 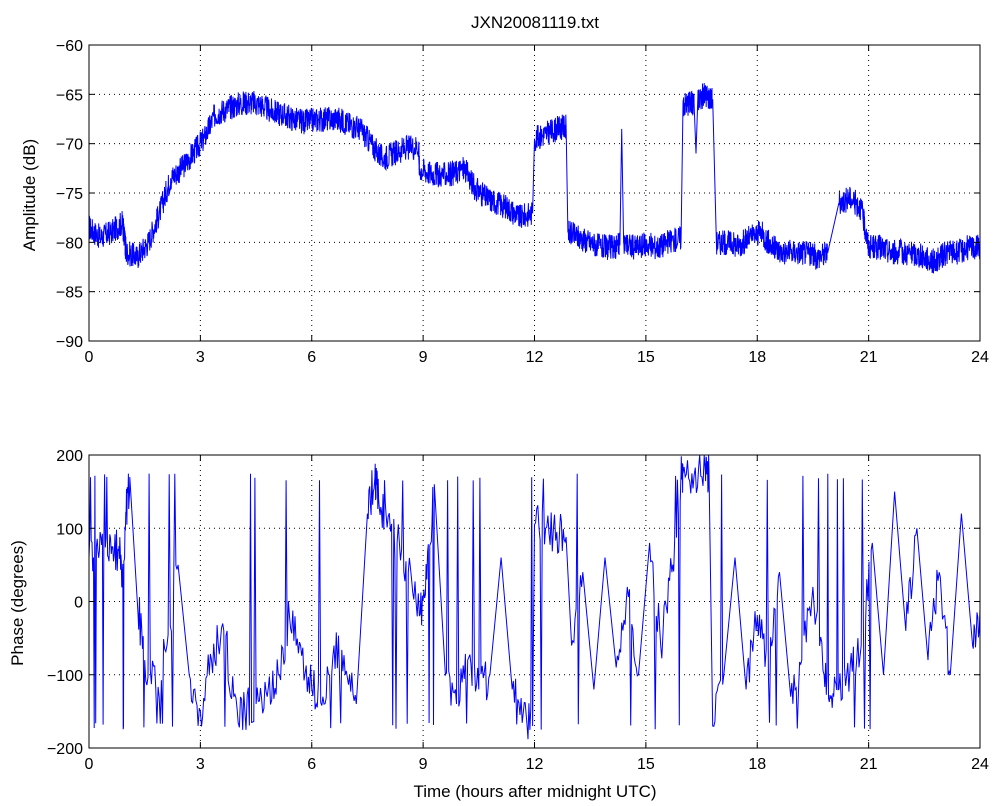 What do you see at coordinates (69, 342) in the screenshot?
I see `y-tick-label: −90` at bounding box center [69, 342].